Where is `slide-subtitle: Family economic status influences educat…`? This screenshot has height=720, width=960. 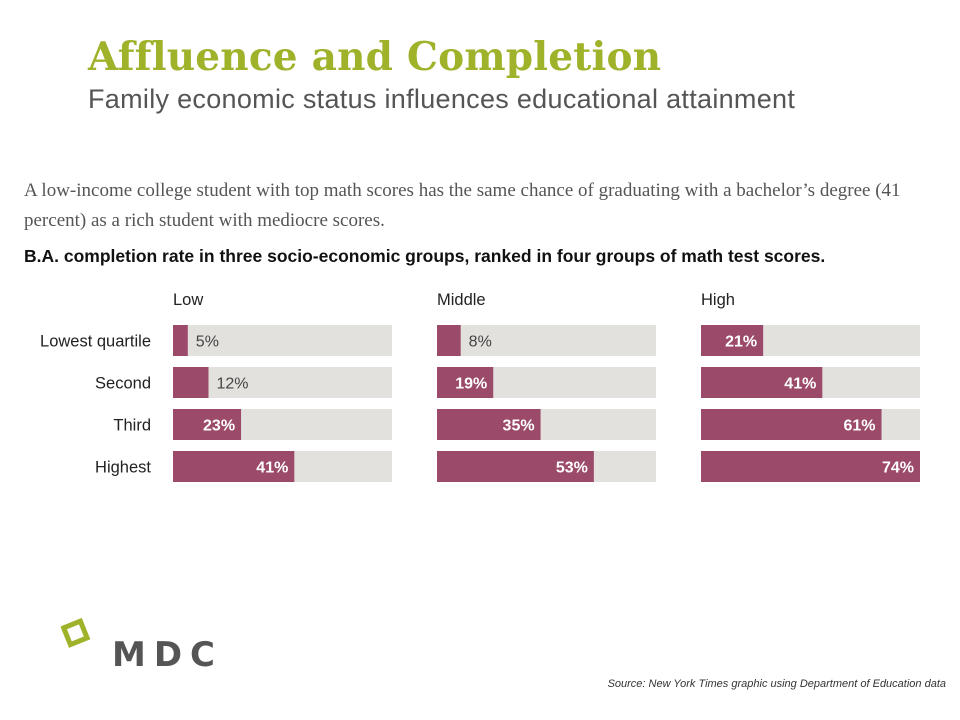 slide-subtitle: Family economic status influences educat… is located at coordinates (442, 99).